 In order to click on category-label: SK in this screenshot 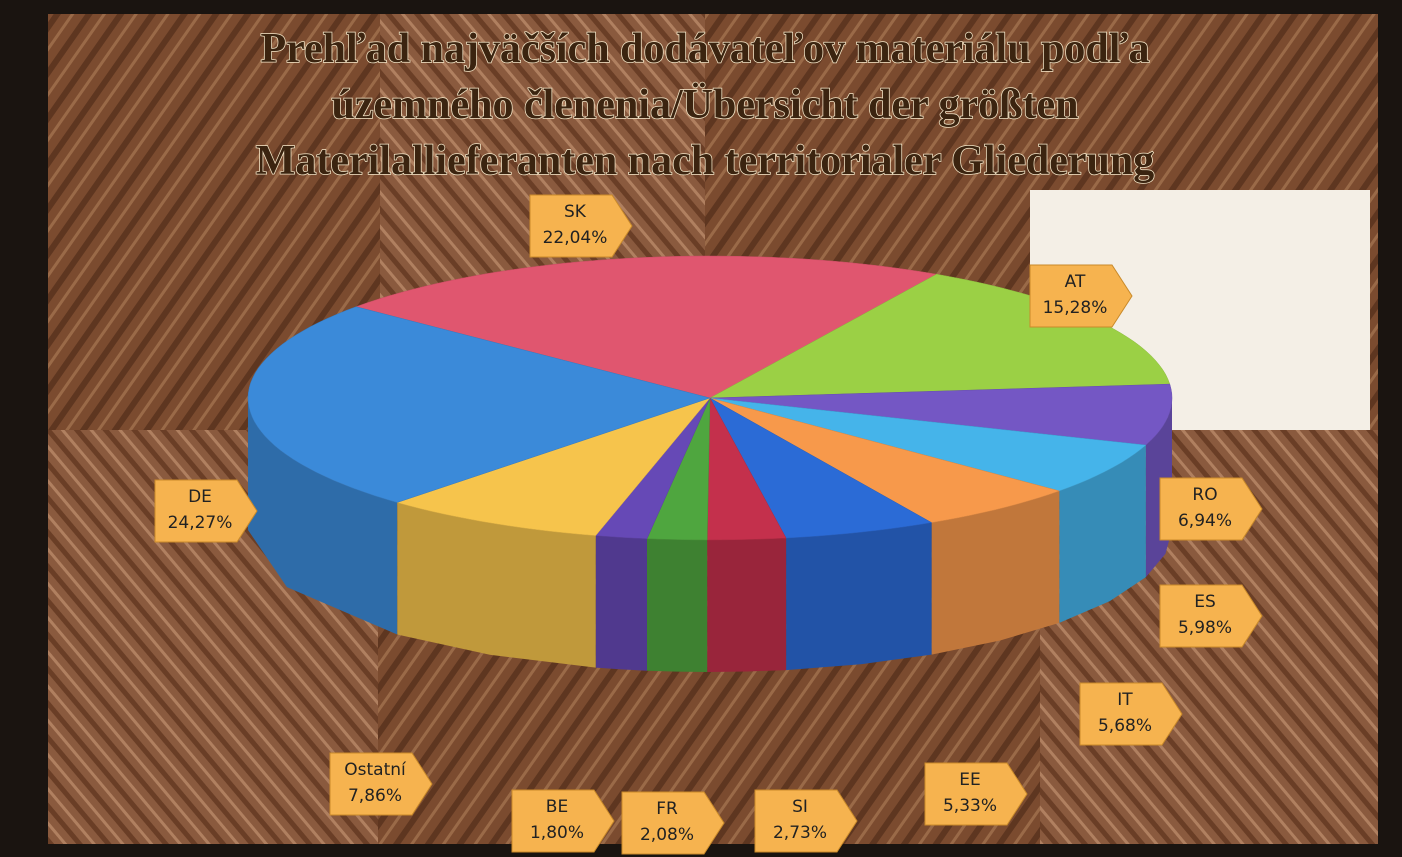, I will do `click(575, 212)`.